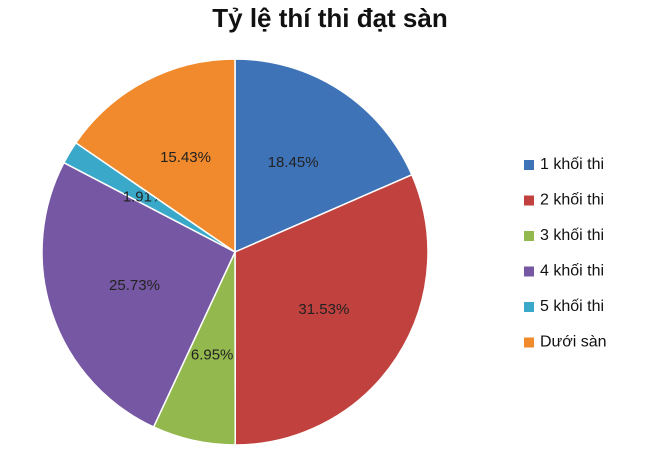 This screenshot has height=460, width=660. I want to click on legend-label: 4 khối thi, so click(572, 271).